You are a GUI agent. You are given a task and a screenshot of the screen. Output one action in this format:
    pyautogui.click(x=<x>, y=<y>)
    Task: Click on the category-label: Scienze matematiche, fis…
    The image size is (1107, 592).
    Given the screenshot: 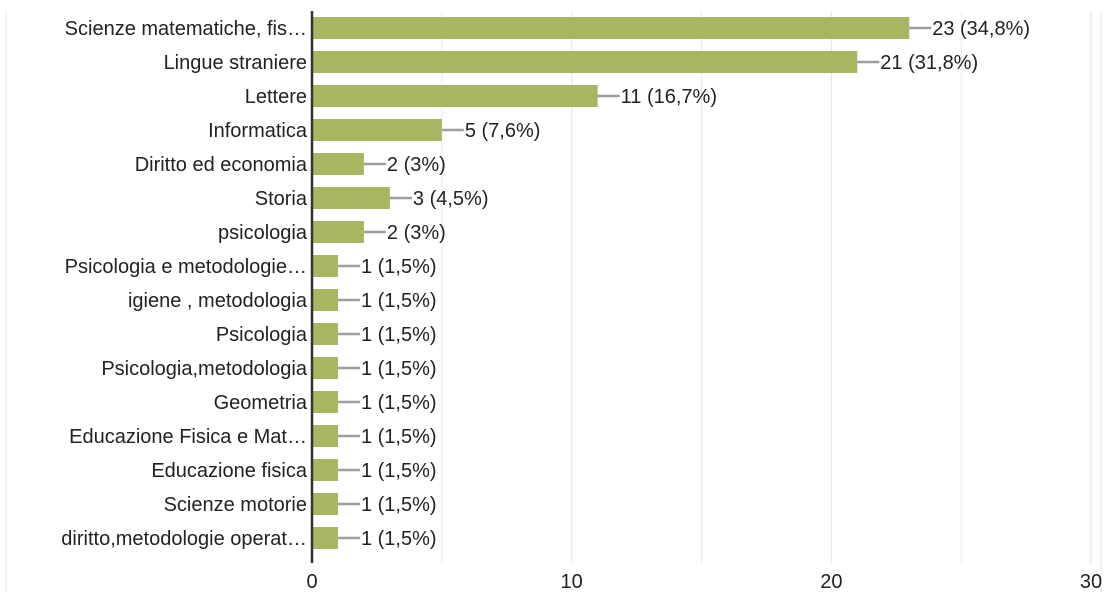 What is the action you would take?
    pyautogui.click(x=186, y=29)
    